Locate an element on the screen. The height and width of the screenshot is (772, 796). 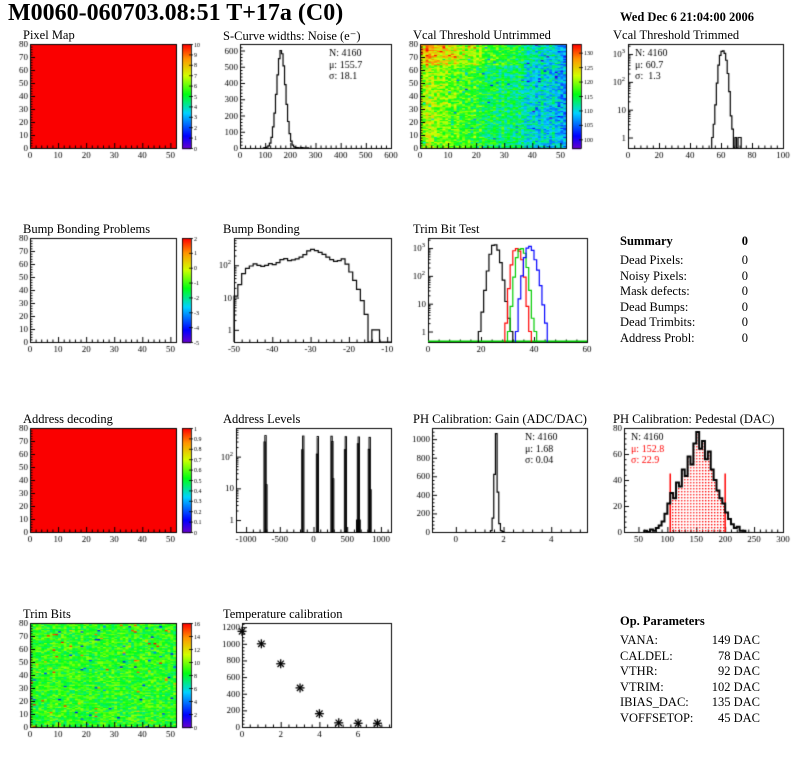
panel-pixel-map: Pixel Map is located at coordinates (110, 95).